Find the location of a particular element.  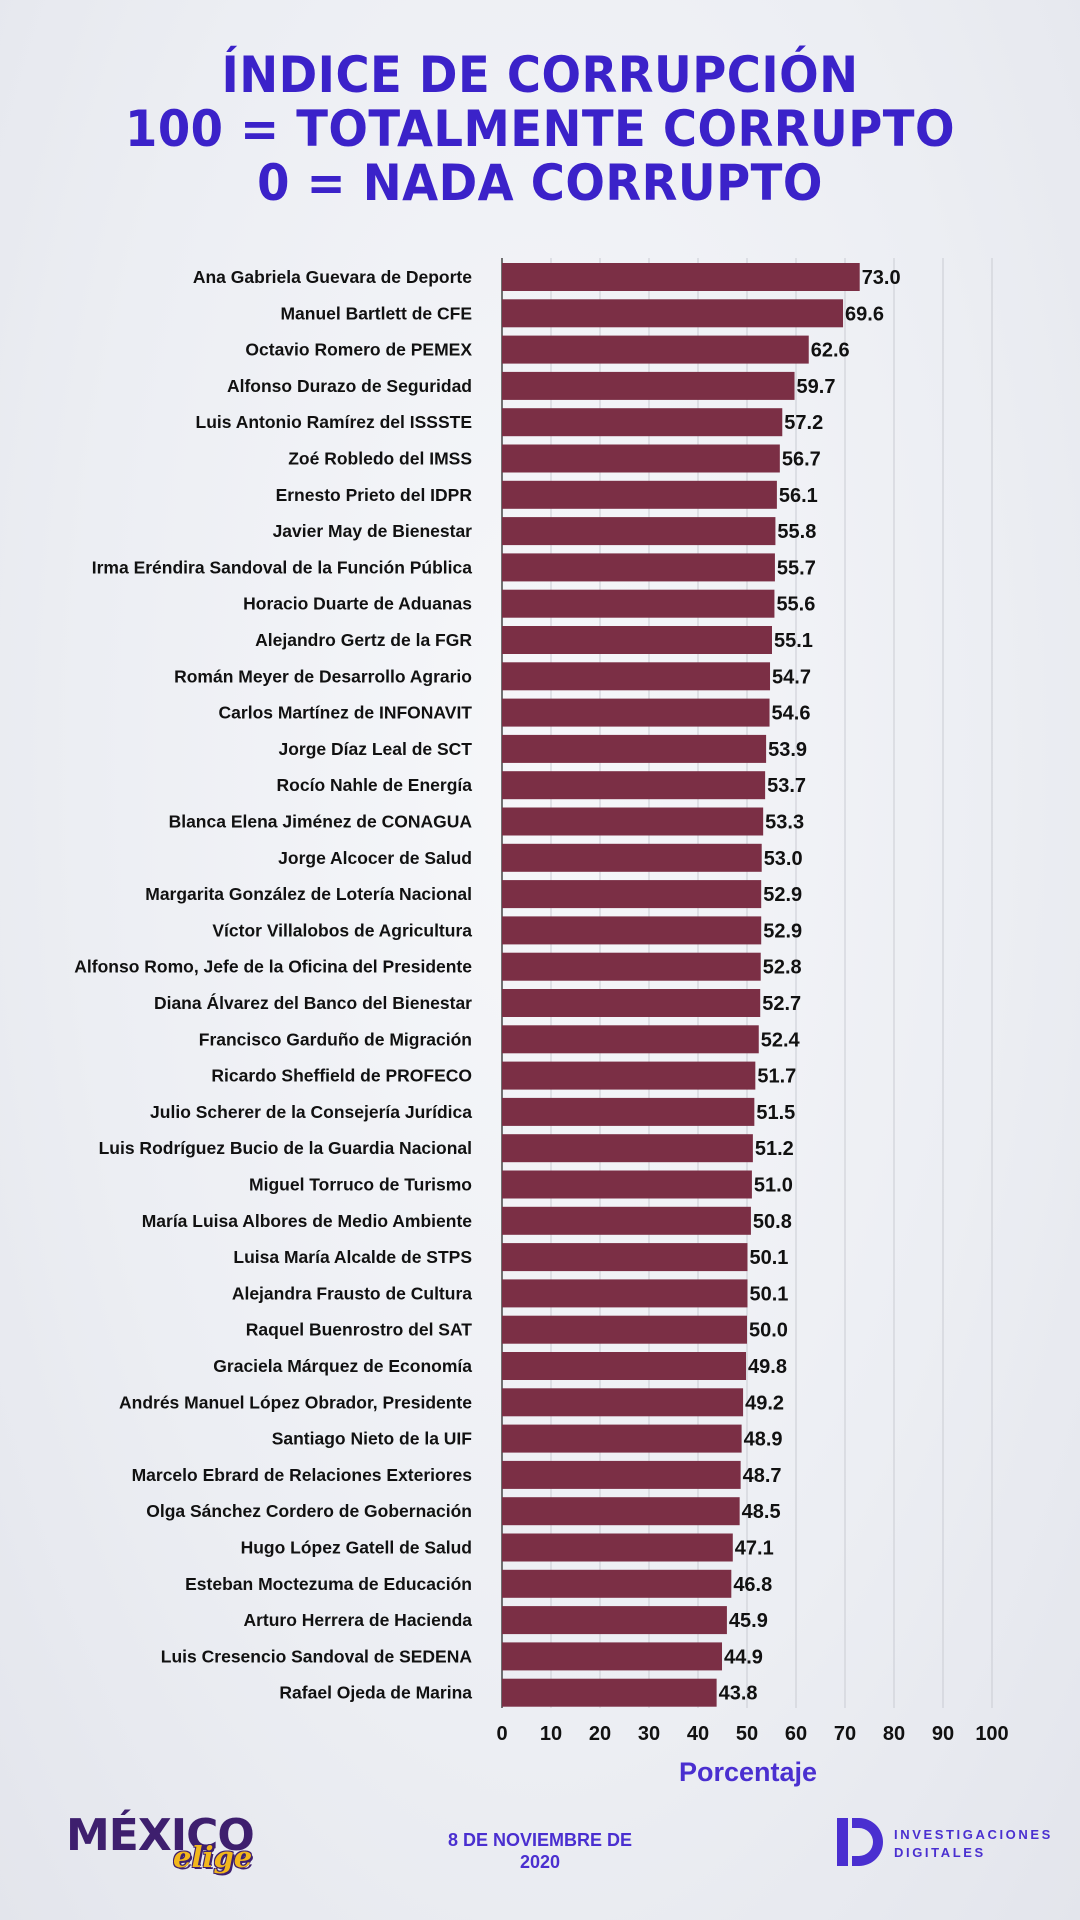

date-line-1: 8 DE NOVIEMBRE DE is located at coordinates (540, 1840).